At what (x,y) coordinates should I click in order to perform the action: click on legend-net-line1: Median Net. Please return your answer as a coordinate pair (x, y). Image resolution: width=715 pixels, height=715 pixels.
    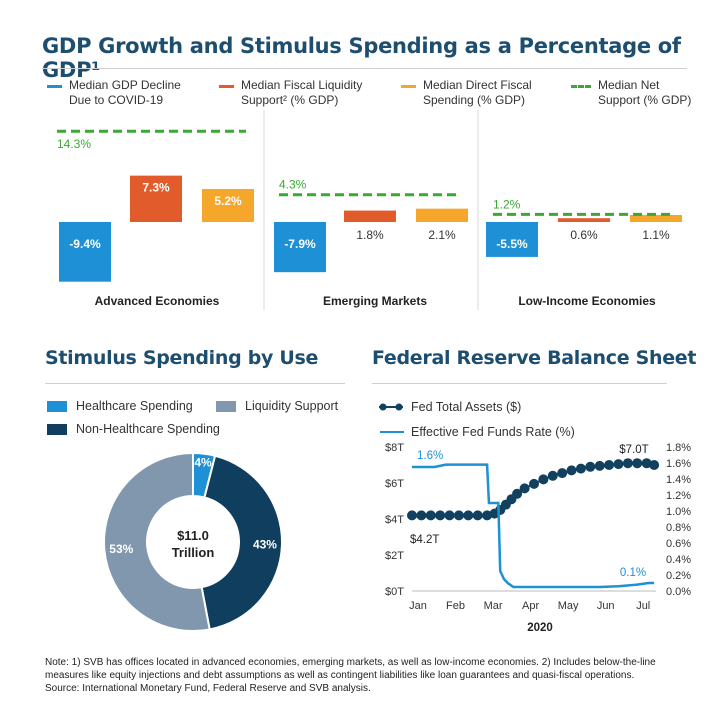
    Looking at the image, I should click on (629, 85).